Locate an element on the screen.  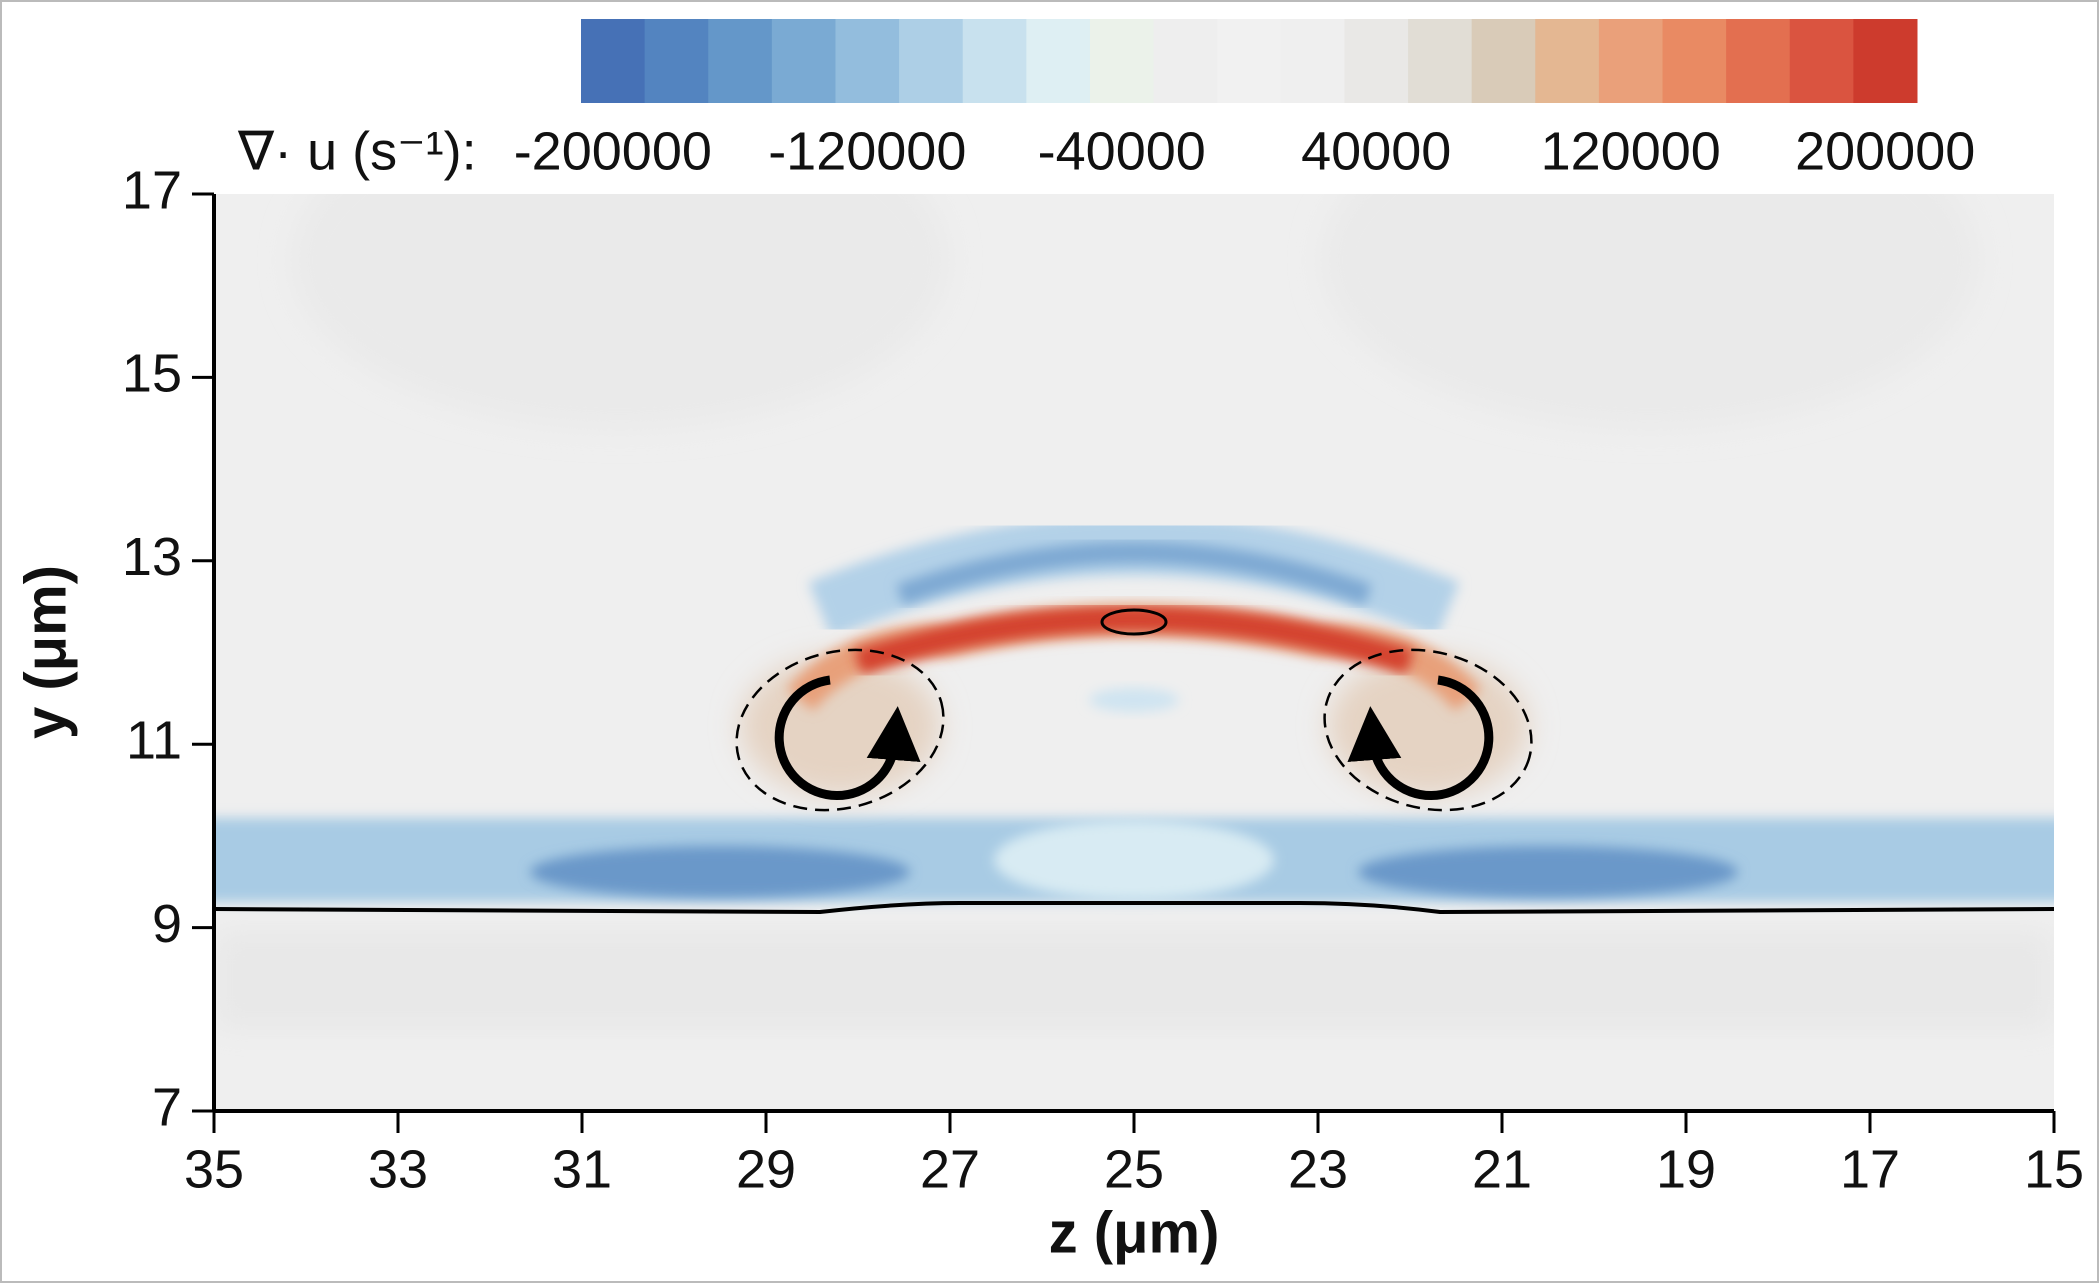
colorbar-tick-label: 200000 is located at coordinates (1885, 151).